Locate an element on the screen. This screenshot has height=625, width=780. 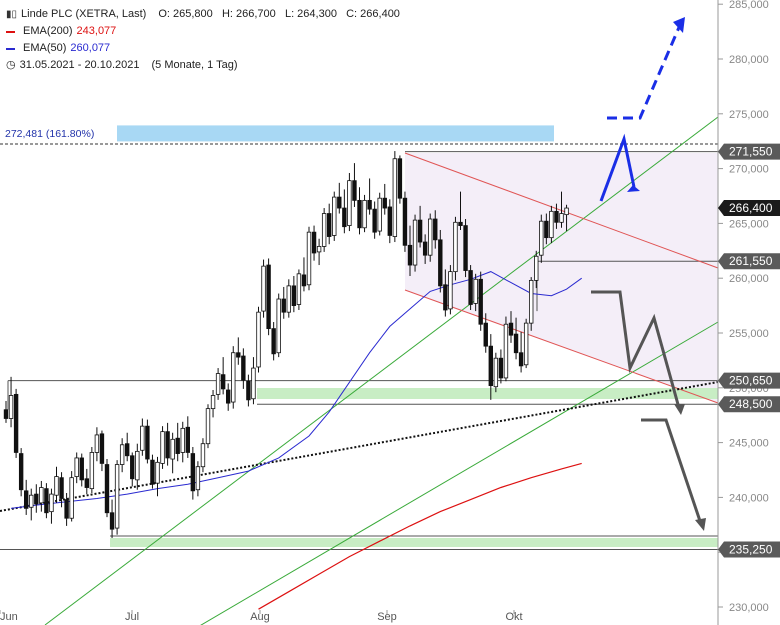
y-tick-label: 270,000 is located at coordinates (749, 170).